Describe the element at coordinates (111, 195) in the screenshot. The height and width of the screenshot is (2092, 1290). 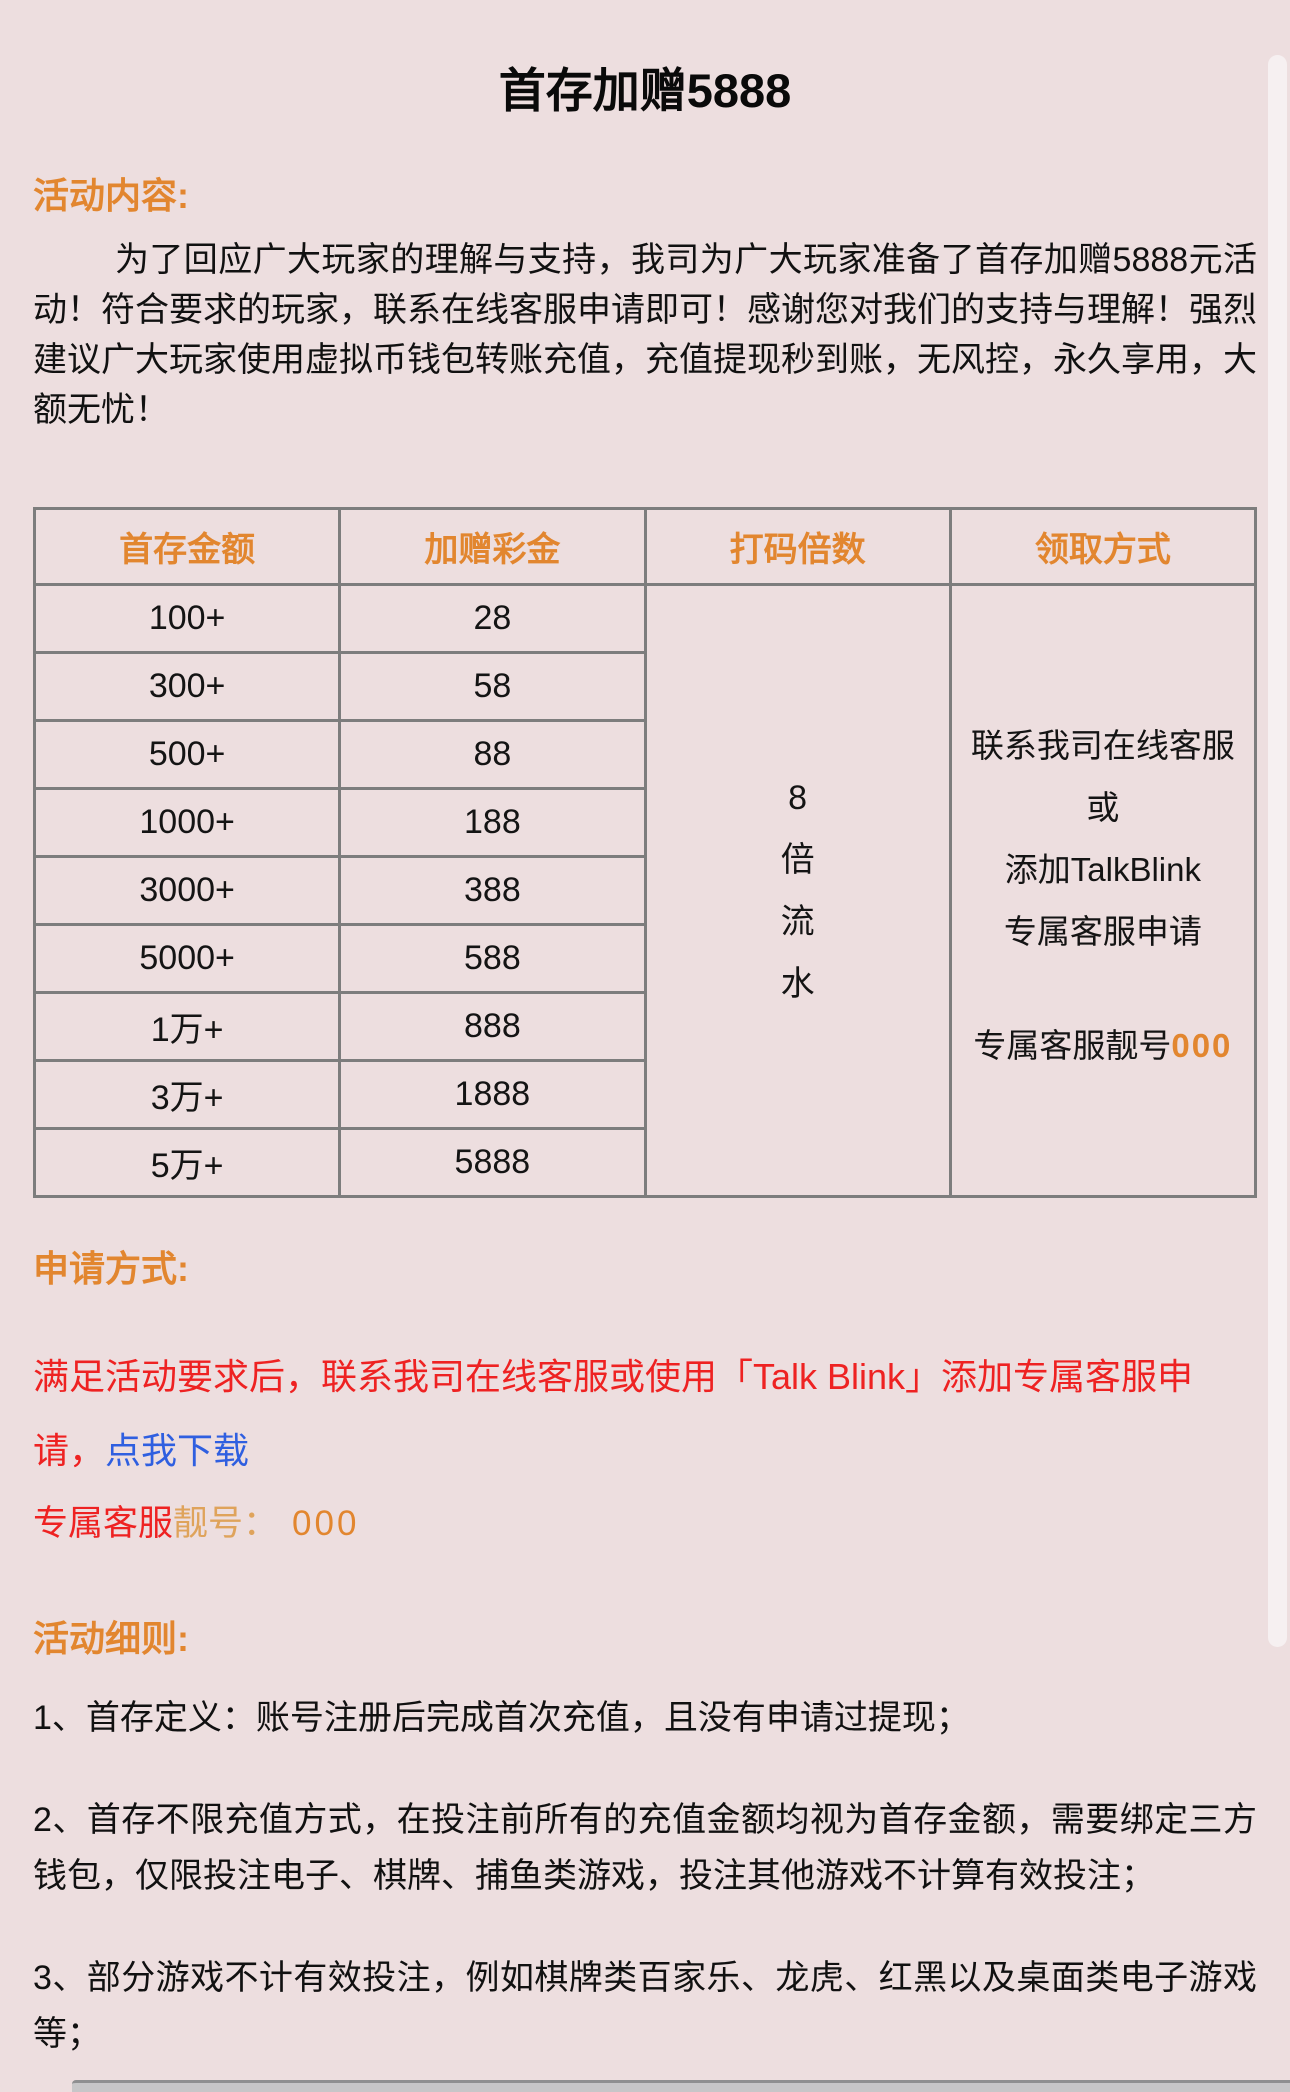
I see `activity-heading: 活动内容:` at that location.